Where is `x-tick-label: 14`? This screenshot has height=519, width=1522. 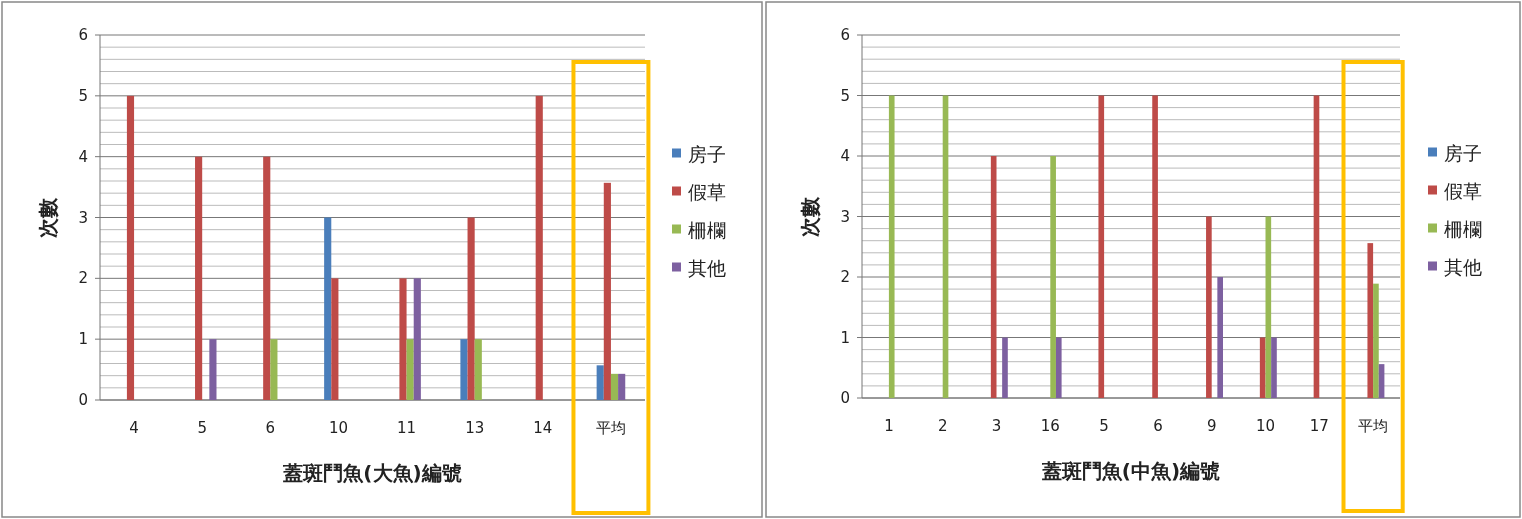
x-tick-label: 14 is located at coordinates (543, 428).